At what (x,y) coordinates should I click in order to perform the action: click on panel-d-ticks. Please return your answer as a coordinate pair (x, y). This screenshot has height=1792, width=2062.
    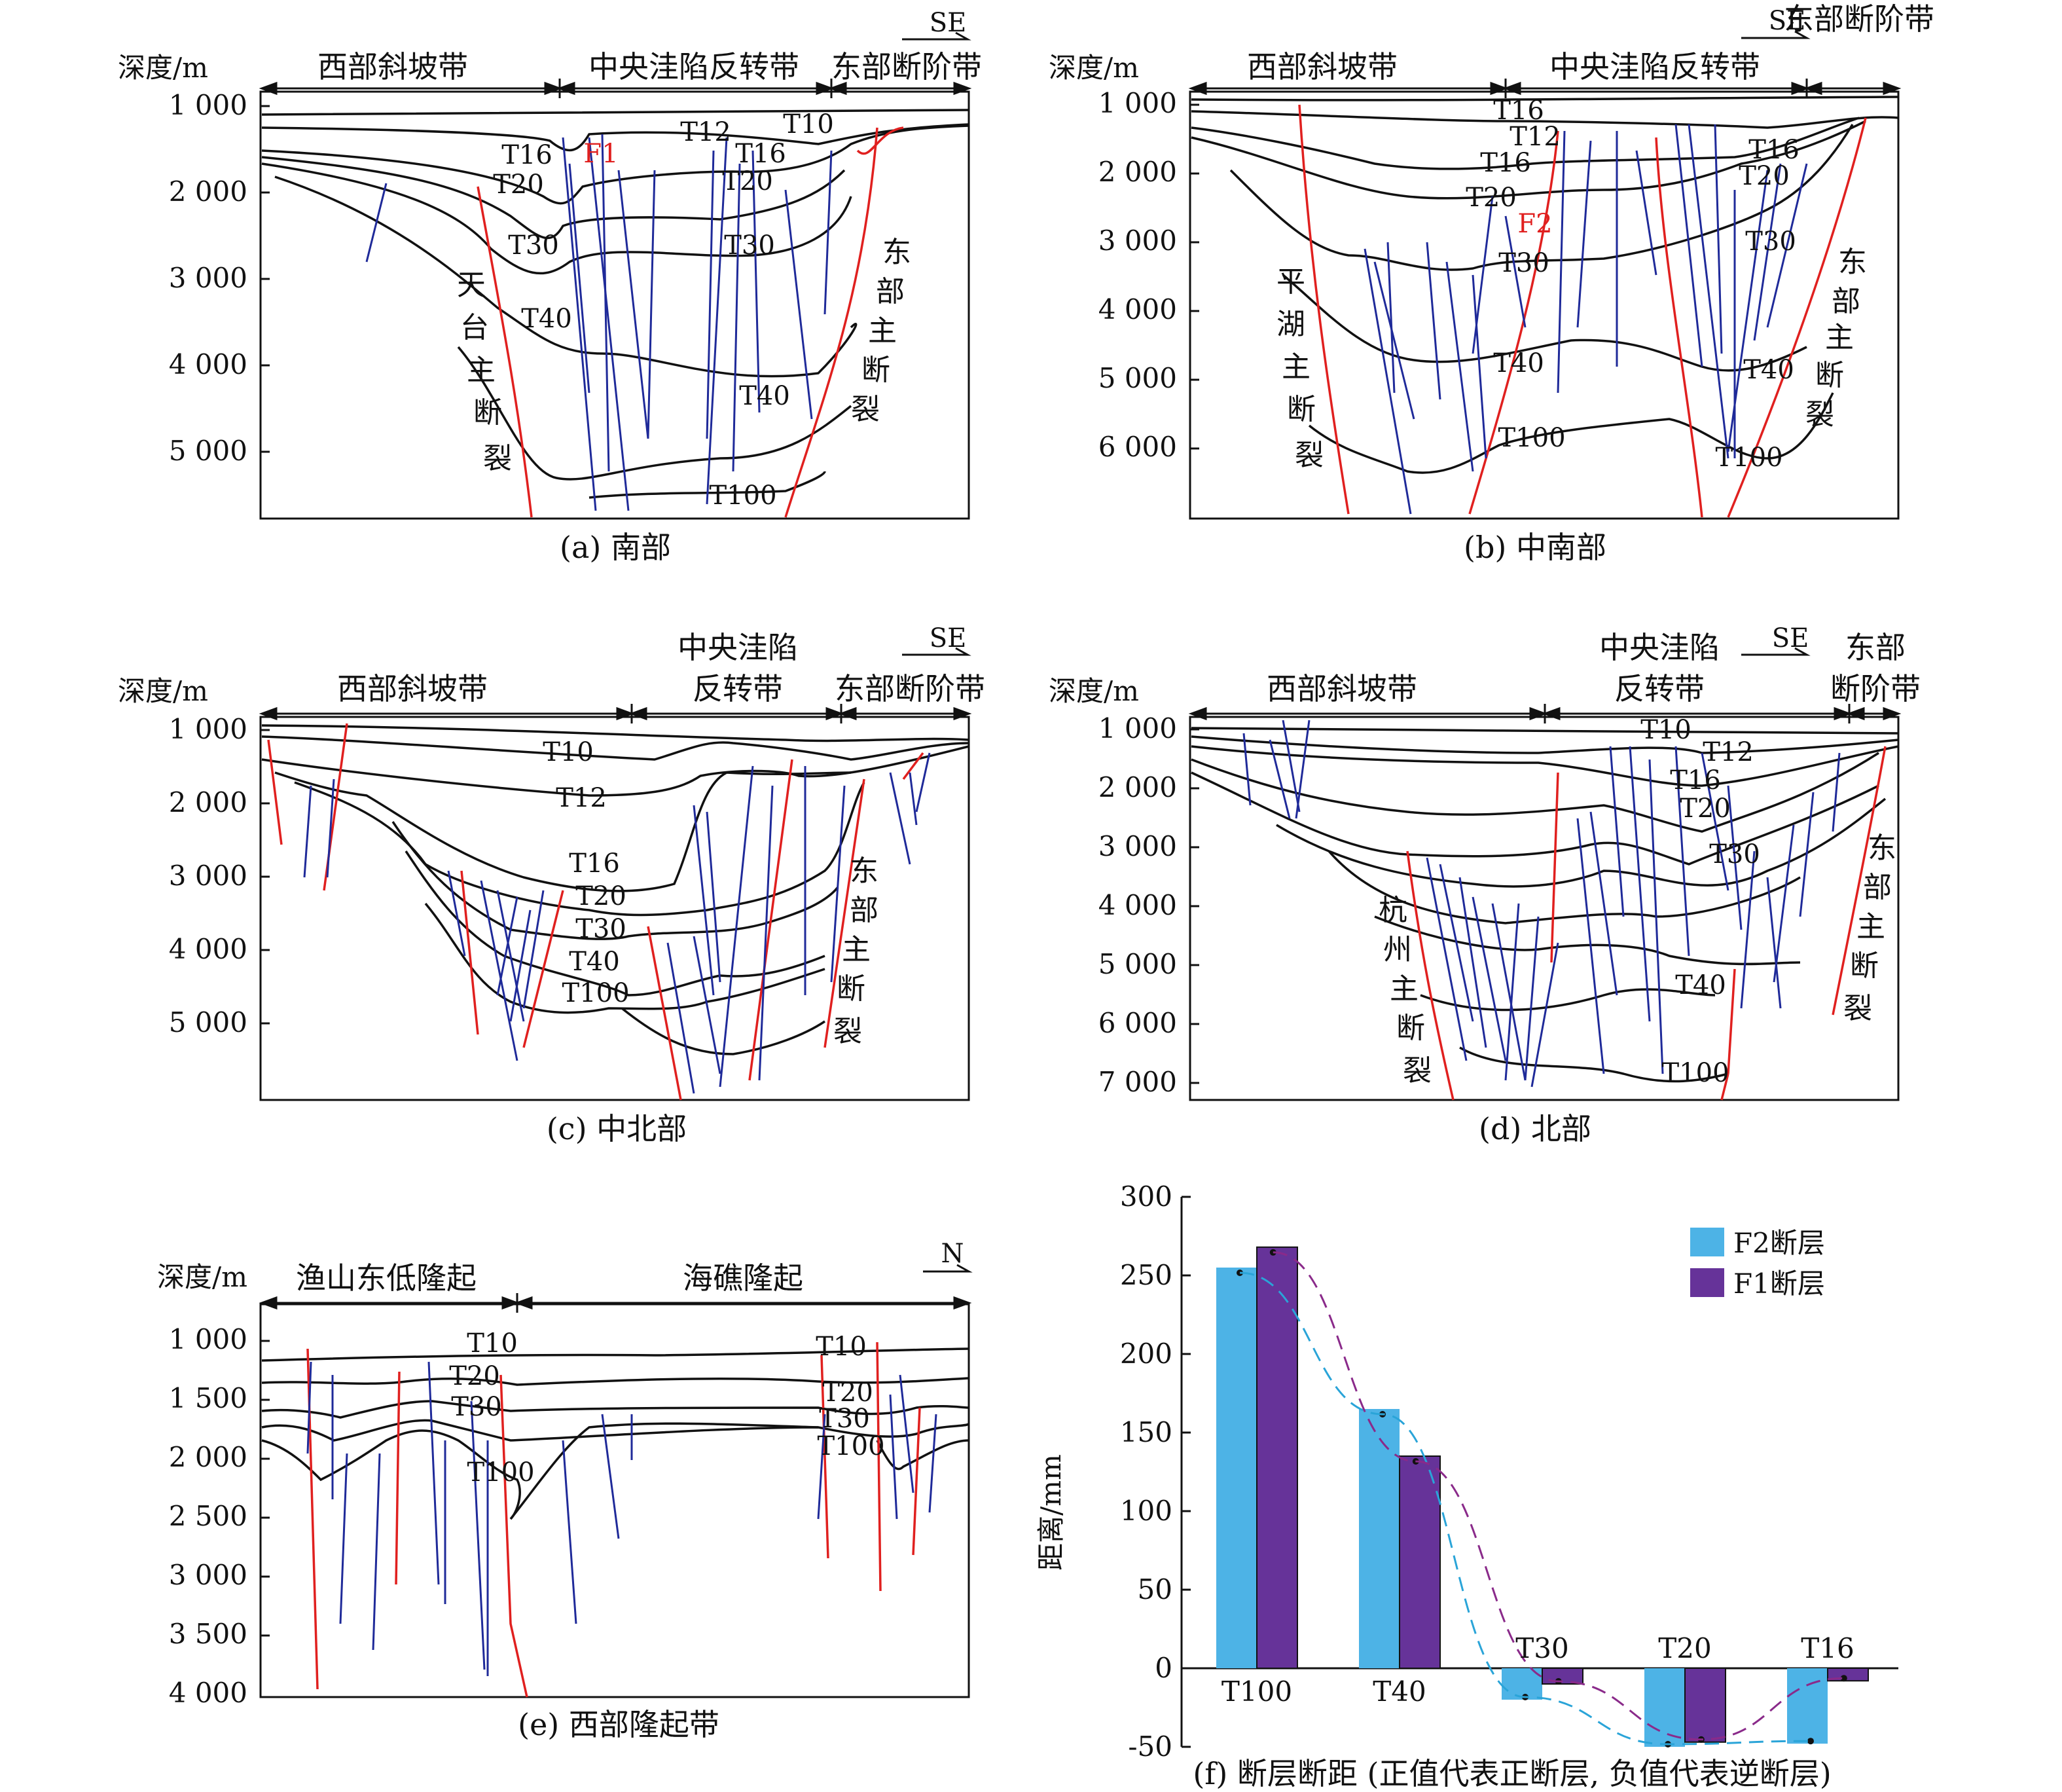
    Looking at the image, I should click on (1194, 906).